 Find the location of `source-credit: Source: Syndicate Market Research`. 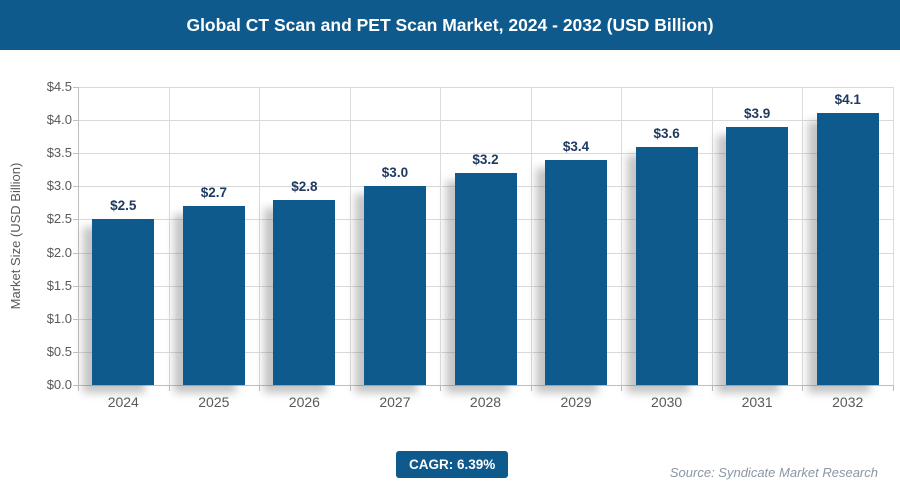

source-credit: Source: Syndicate Market Research is located at coordinates (773, 472).